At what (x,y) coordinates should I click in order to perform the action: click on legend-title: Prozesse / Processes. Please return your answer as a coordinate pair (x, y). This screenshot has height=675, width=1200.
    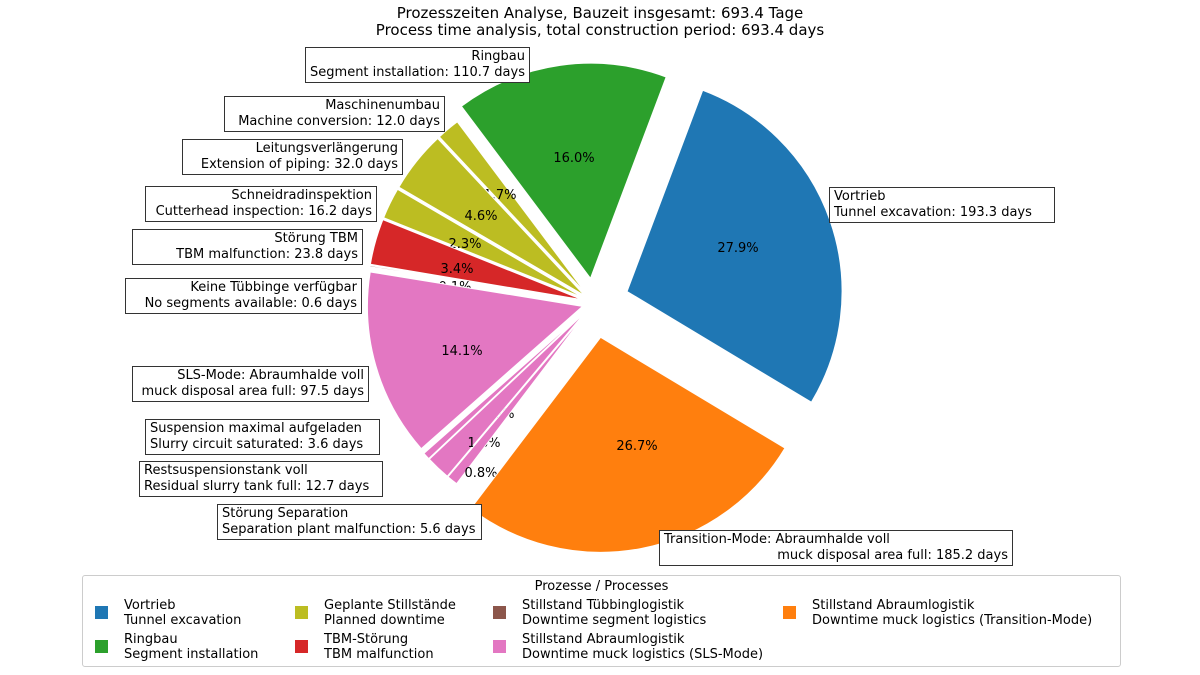
    Looking at the image, I should click on (601, 586).